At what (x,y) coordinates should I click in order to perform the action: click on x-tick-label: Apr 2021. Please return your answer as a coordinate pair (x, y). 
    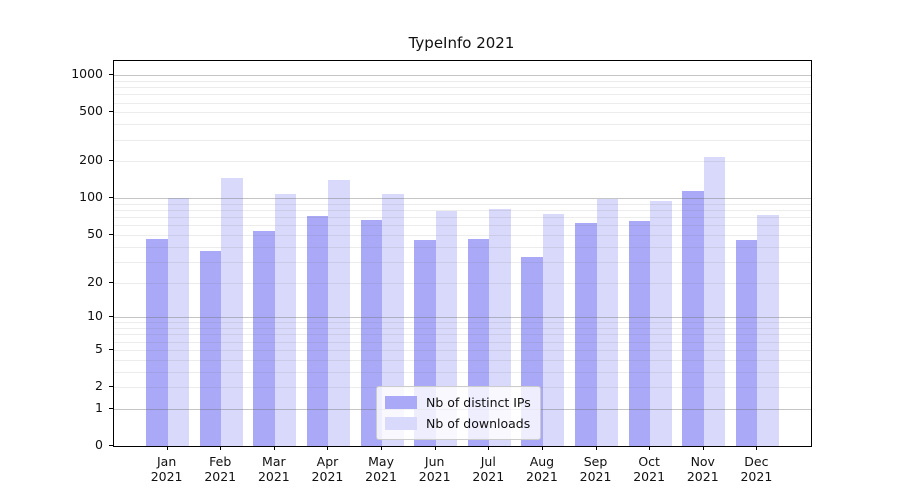
    Looking at the image, I should click on (327, 469).